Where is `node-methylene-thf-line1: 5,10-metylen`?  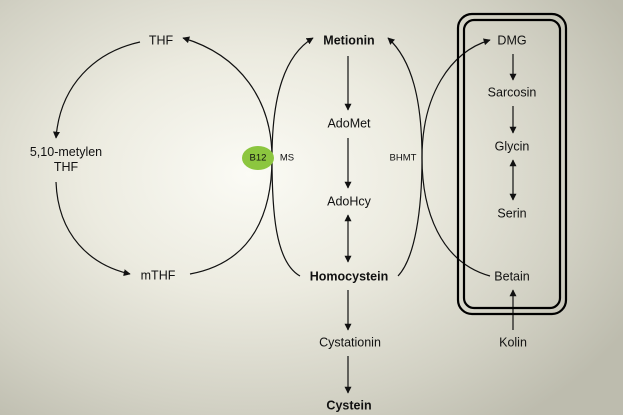
node-methylene-thf-line1: 5,10-metylen is located at coordinates (66, 152).